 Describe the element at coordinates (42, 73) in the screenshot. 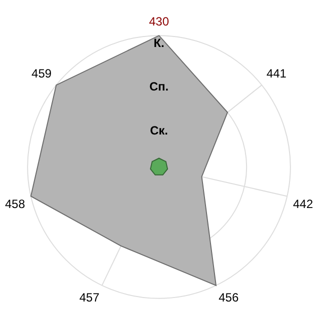

I see `spoke-label: 459` at that location.